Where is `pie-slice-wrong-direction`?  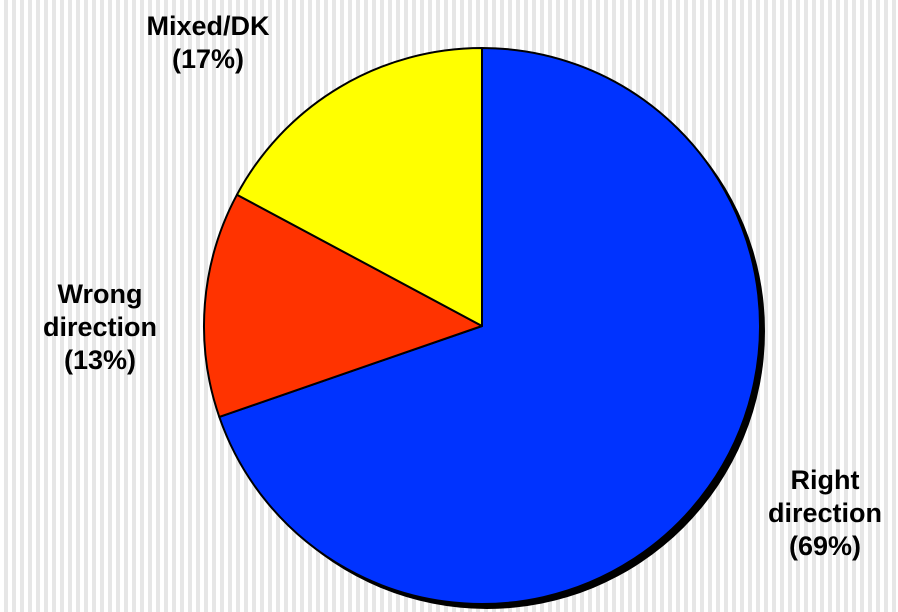
pie-slice-wrong-direction is located at coordinates (343, 305).